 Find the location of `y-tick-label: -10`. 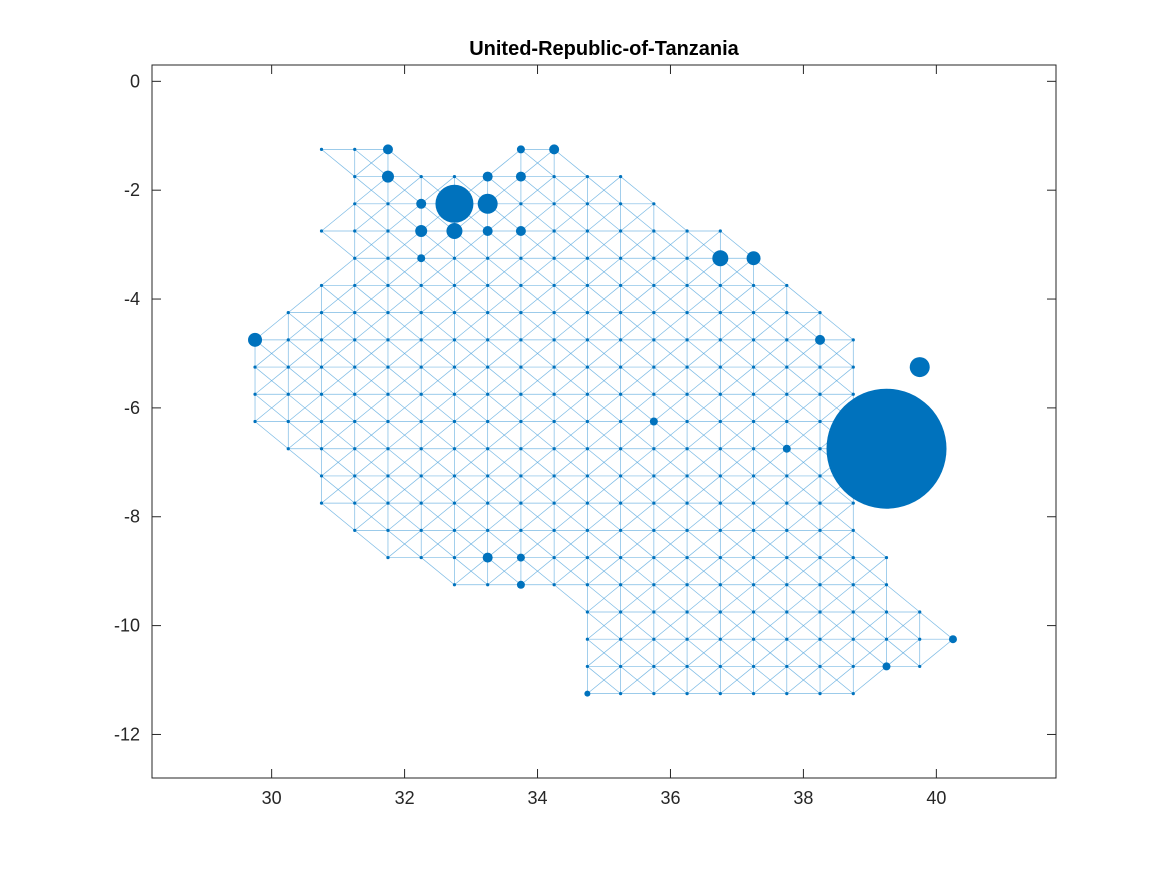

y-tick-label: -10 is located at coordinates (127, 626).